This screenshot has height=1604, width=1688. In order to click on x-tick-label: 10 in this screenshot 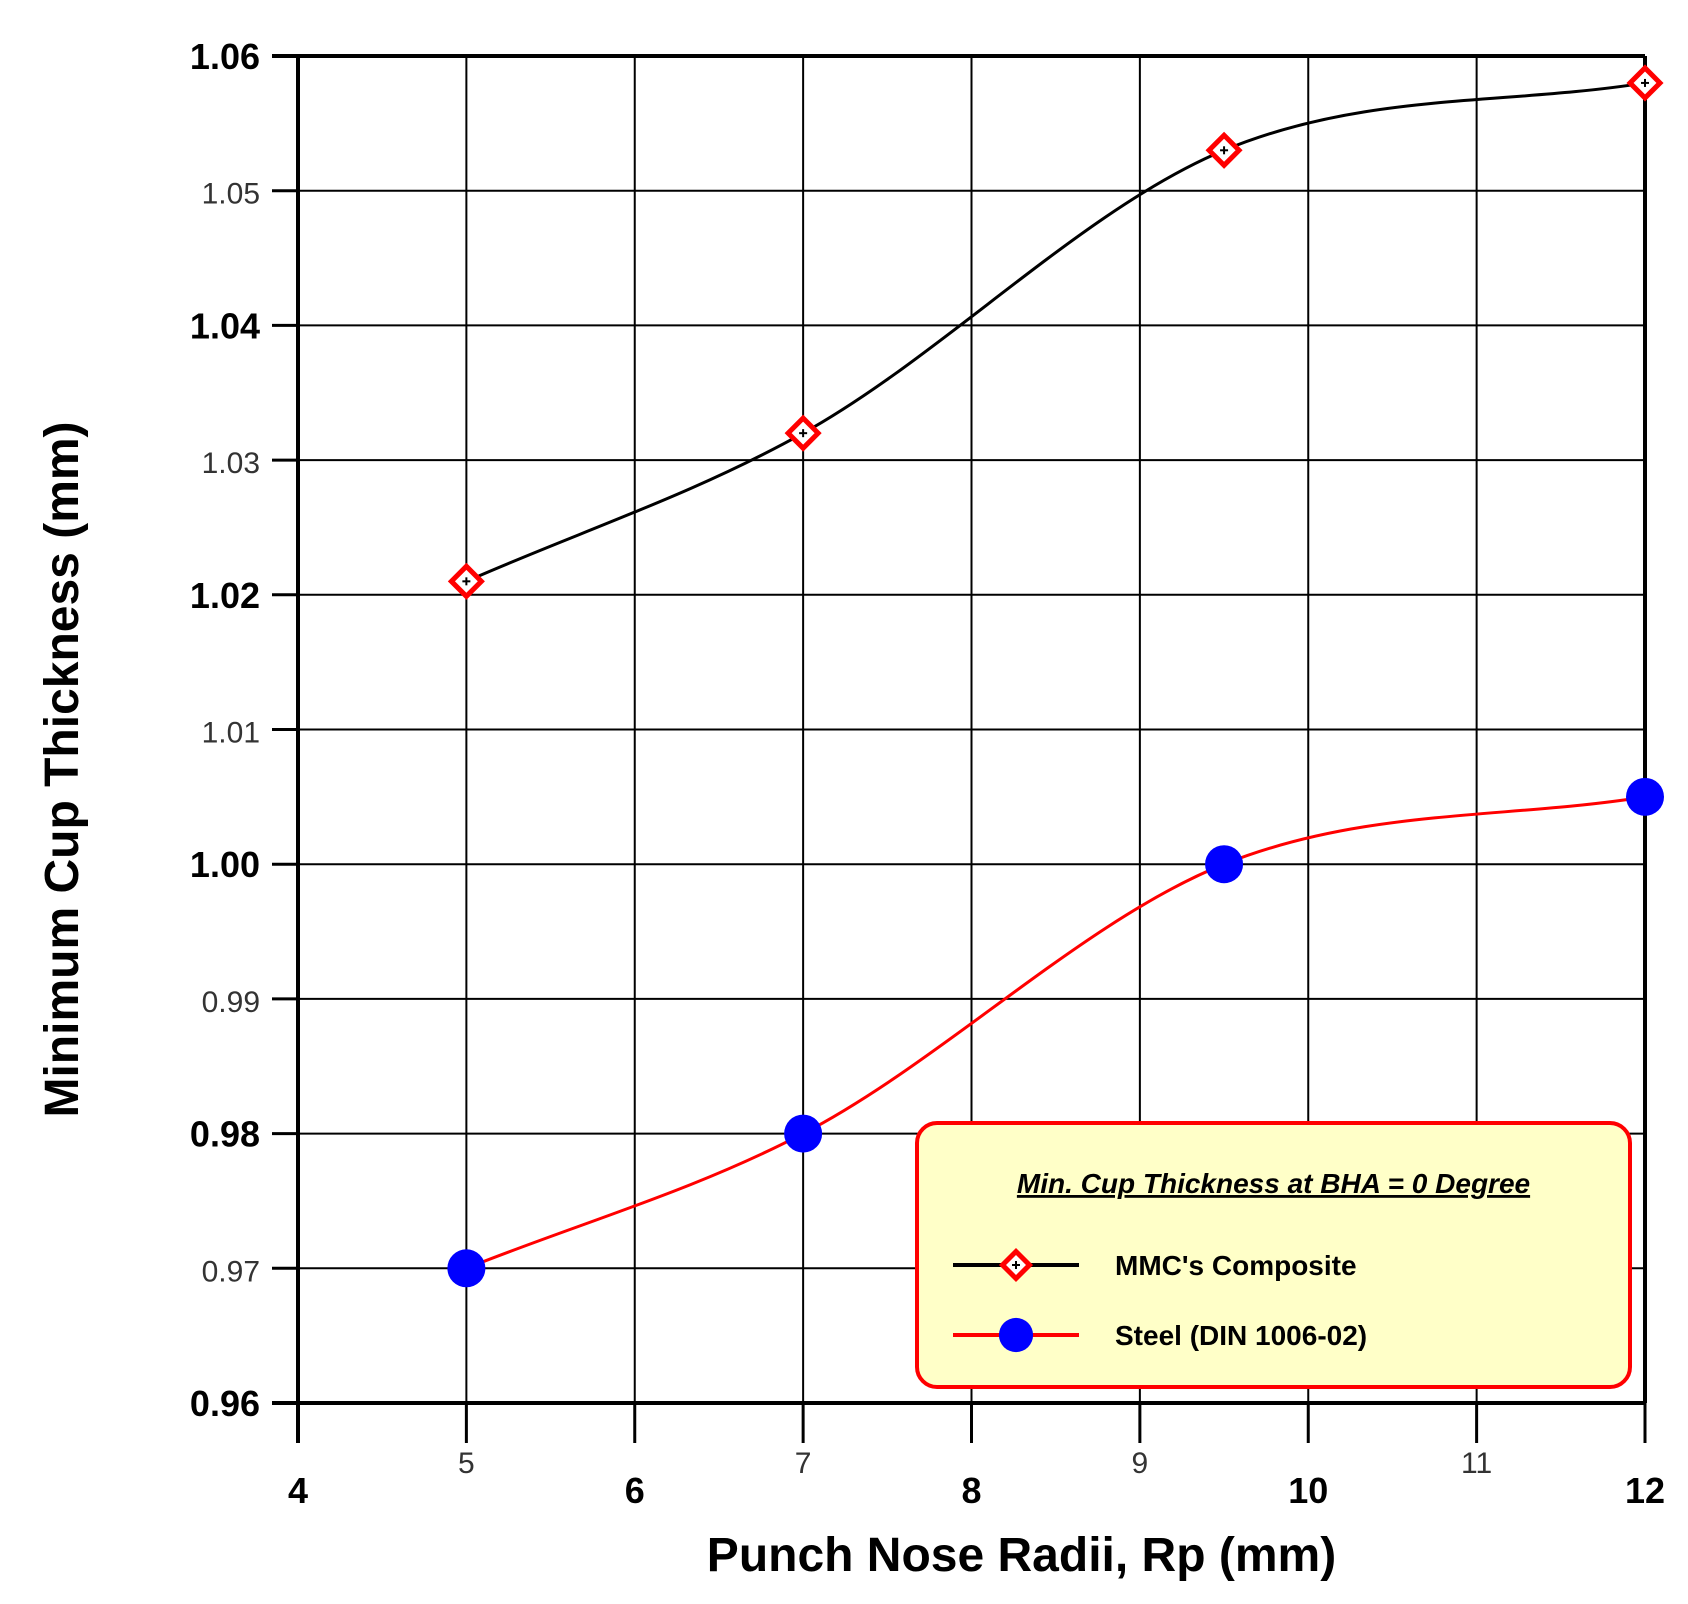, I will do `click(1308, 1490)`.